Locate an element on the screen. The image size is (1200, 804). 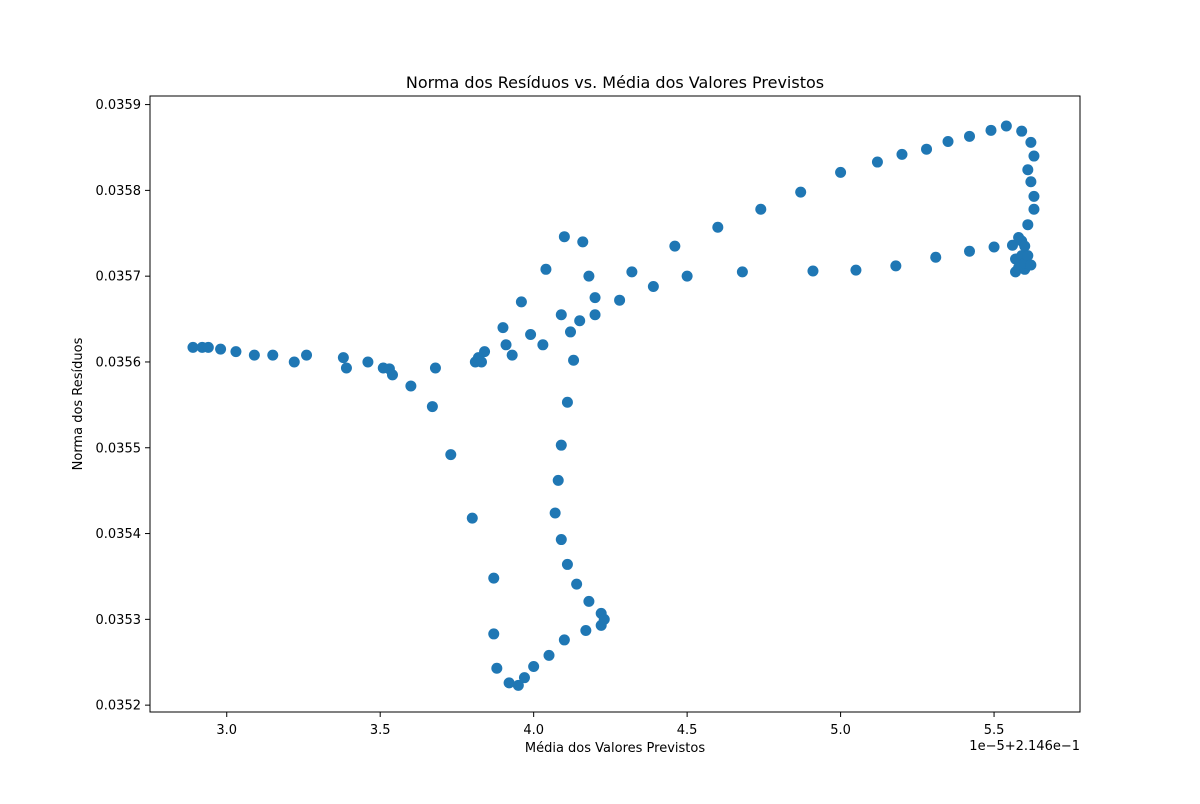
x-tick-label: 4.0 is located at coordinates (533, 730).